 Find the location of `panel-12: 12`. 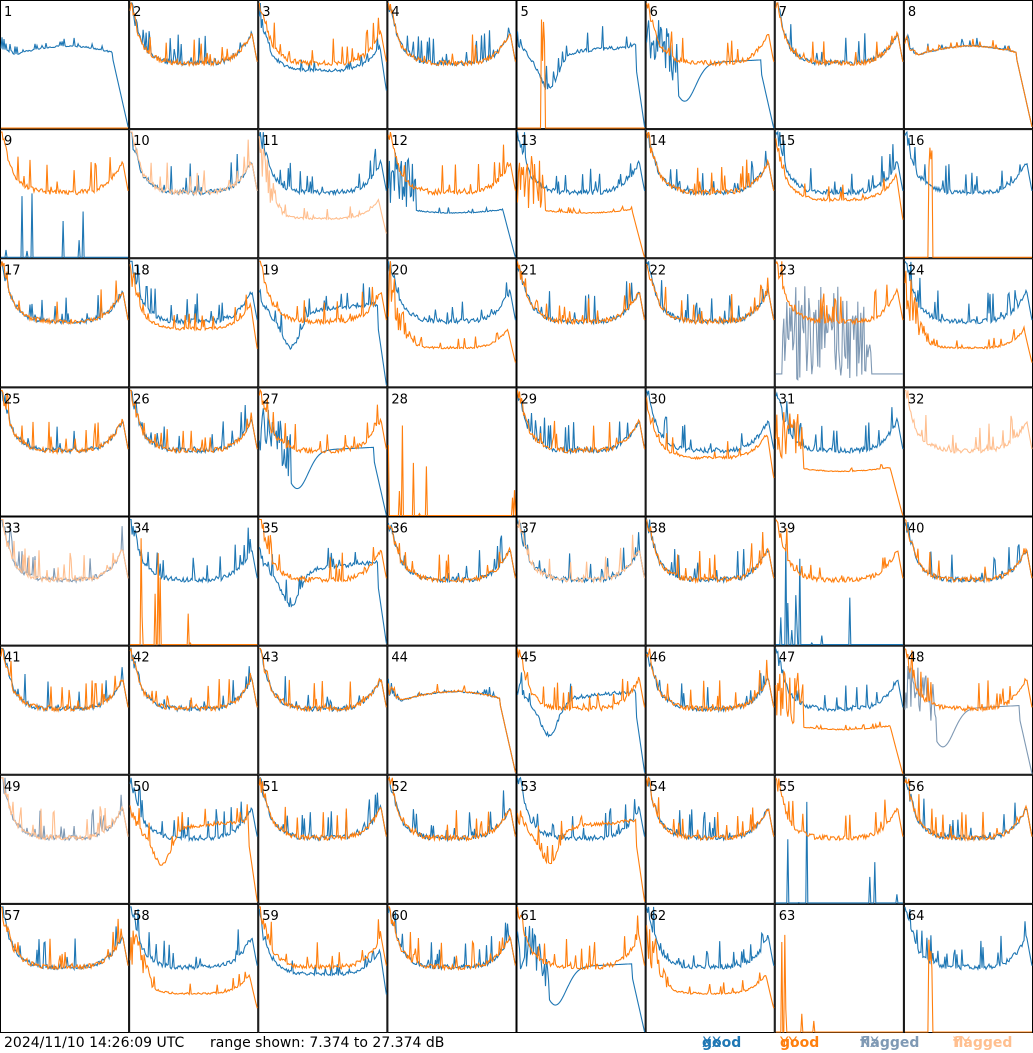

panel-12: 12 is located at coordinates (452, 194).